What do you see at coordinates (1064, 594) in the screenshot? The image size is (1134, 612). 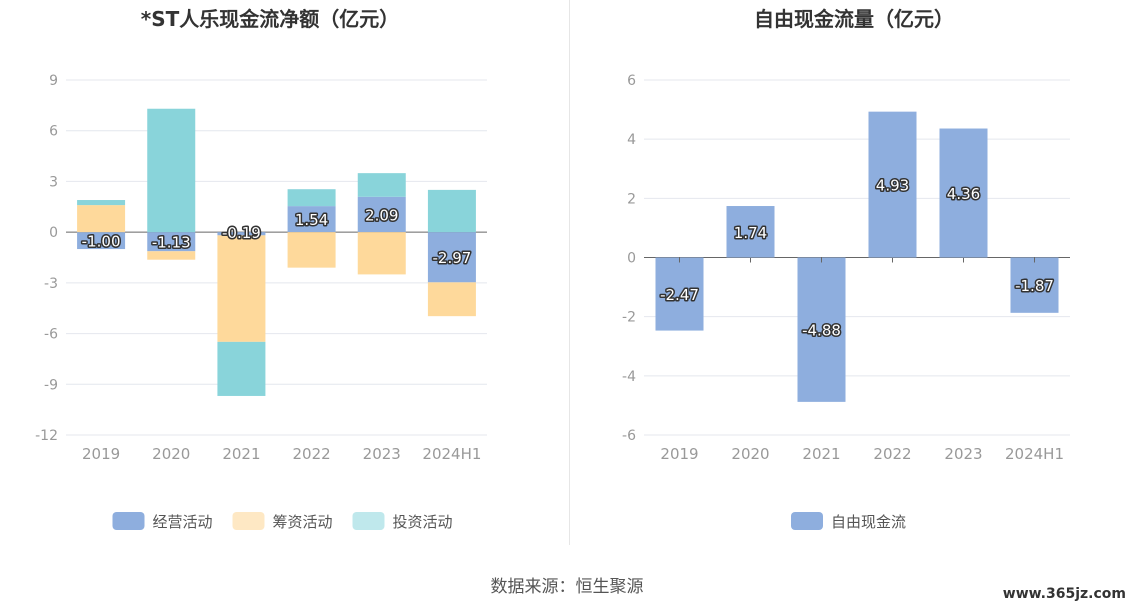 I see `watermark: www.365jz.com` at bounding box center [1064, 594].